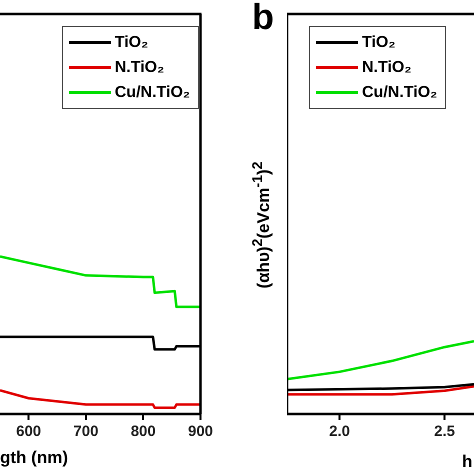 The height and width of the screenshot is (474, 474). I want to click on x-axis-title: gth (nm), so click(34, 458).